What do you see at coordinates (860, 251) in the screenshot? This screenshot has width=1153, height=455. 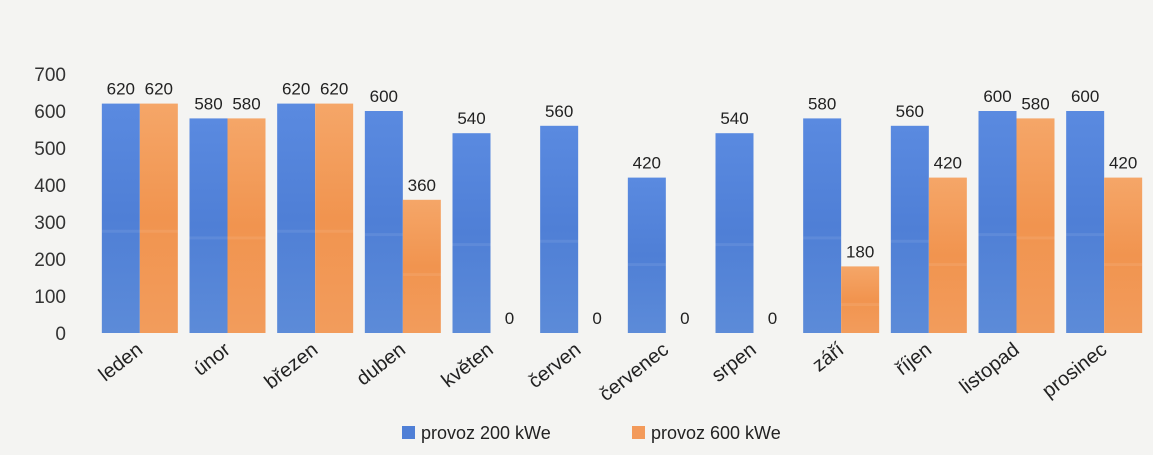 I see `data-label: 180` at bounding box center [860, 251].